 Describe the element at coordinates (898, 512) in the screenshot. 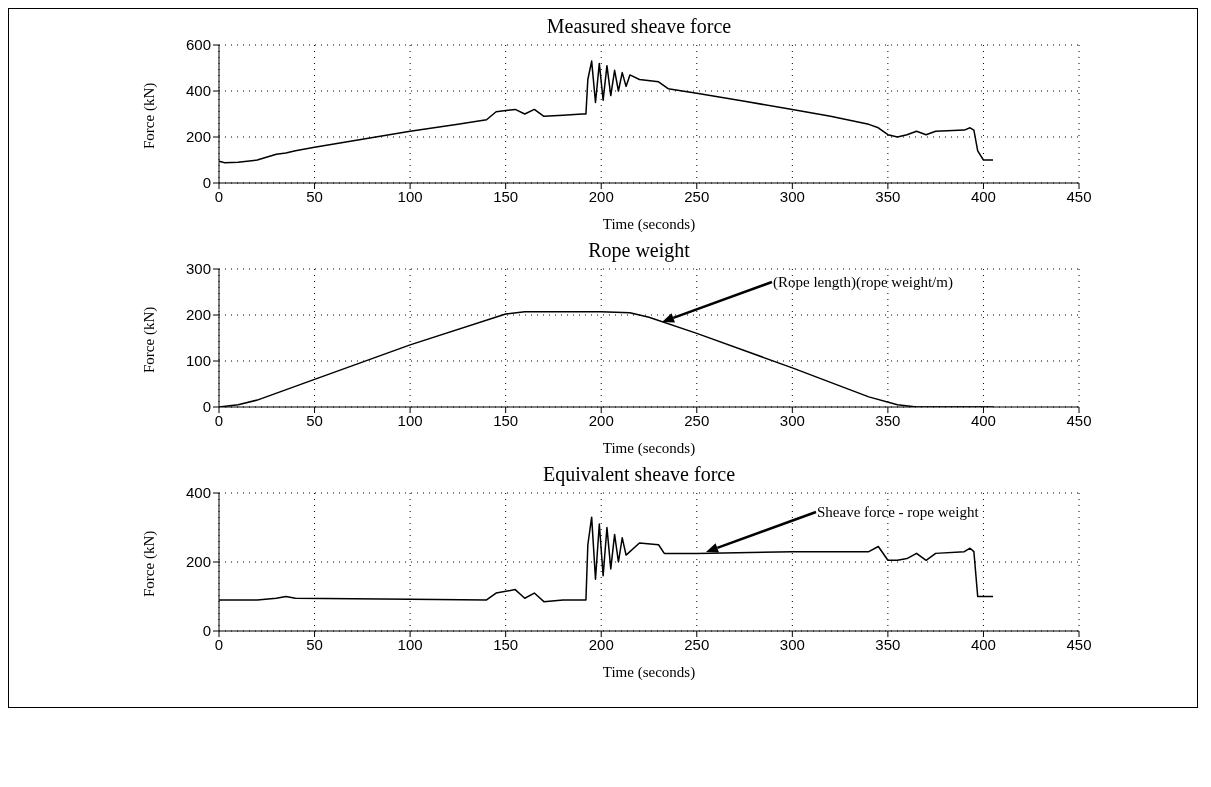

I see `annotation: Sheave force - rope weight` at that location.